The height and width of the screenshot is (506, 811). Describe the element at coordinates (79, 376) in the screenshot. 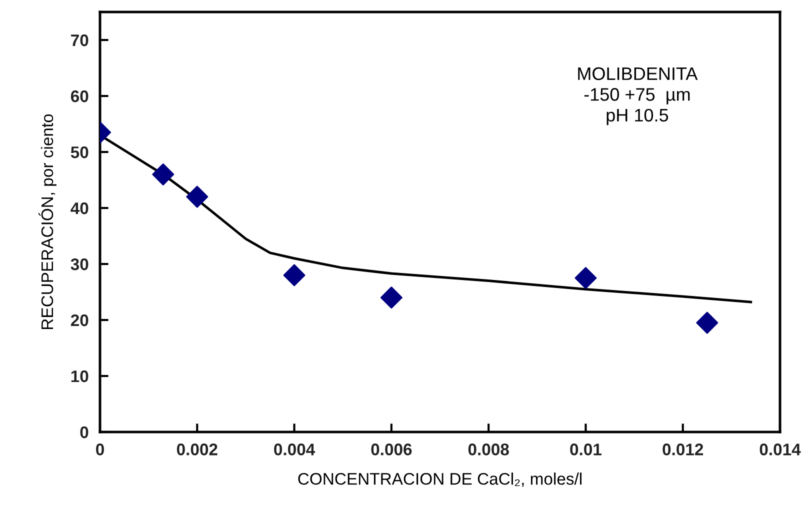

I see `y-tick-label: 10` at that location.